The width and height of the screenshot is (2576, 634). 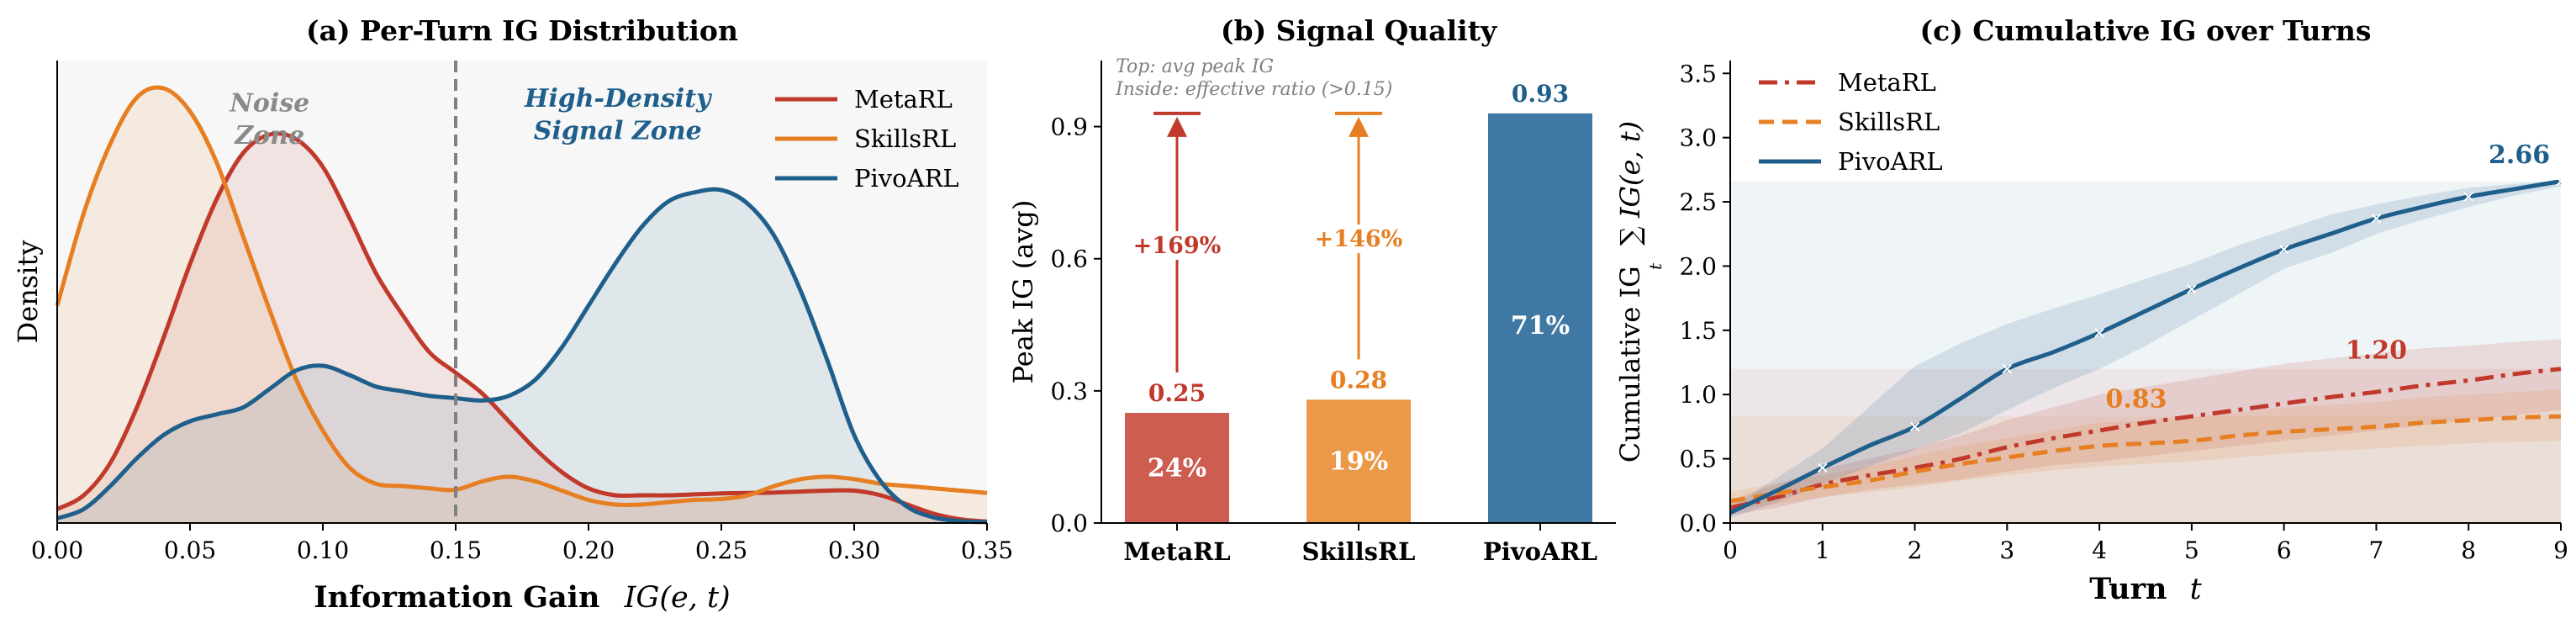 I want to click on series-line-metarl, so click(x=2145, y=438).